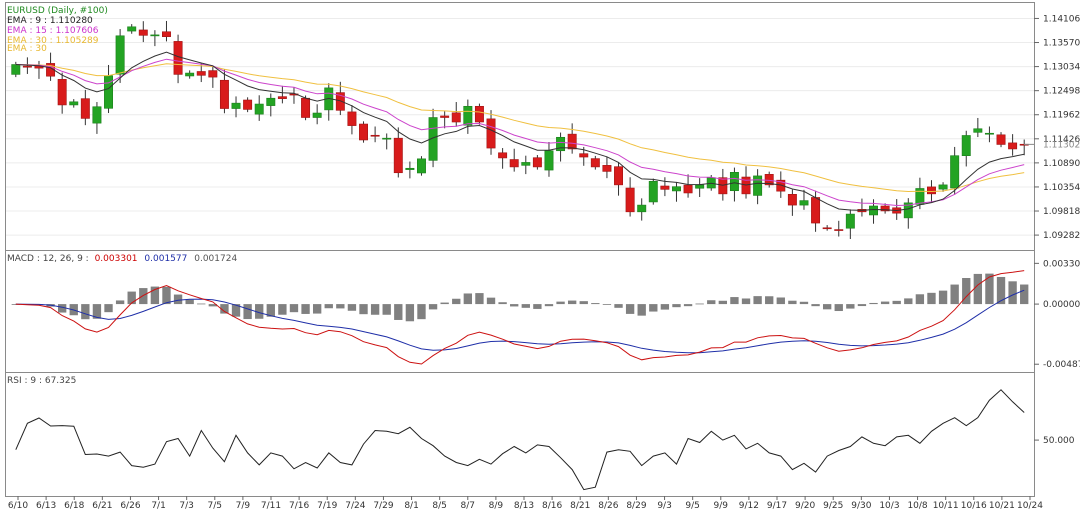 This screenshot has height=511, width=1080. I want to click on x-tick-label: 9/17, so click(777, 506).